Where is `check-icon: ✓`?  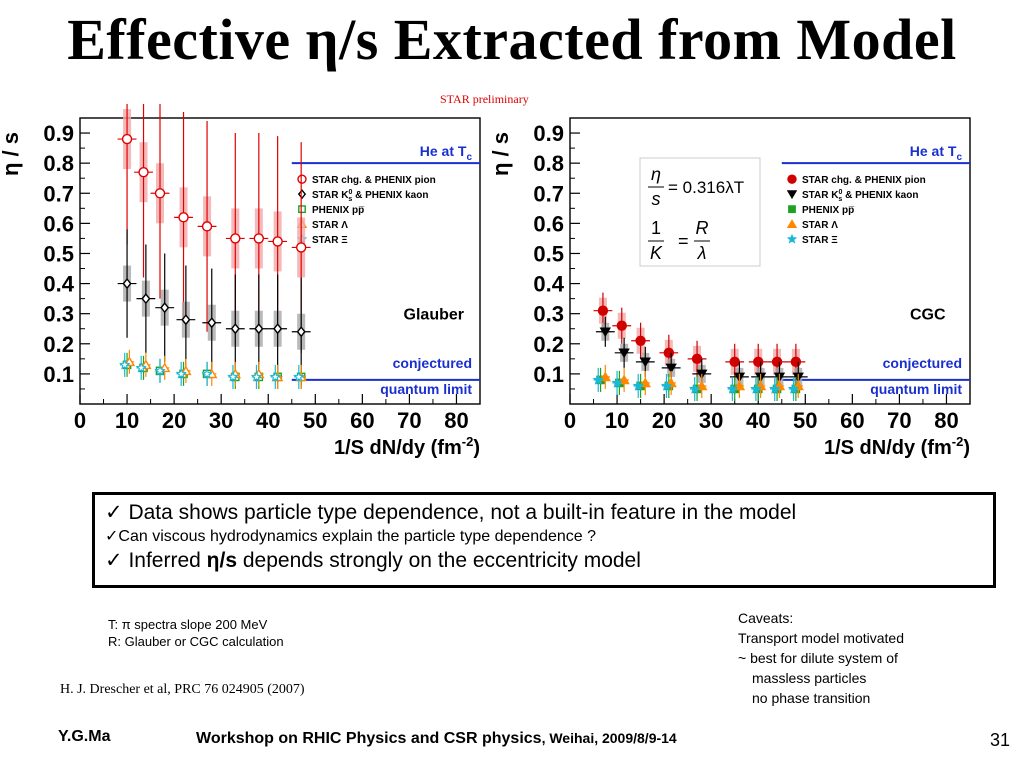 check-icon: ✓ is located at coordinates (114, 512).